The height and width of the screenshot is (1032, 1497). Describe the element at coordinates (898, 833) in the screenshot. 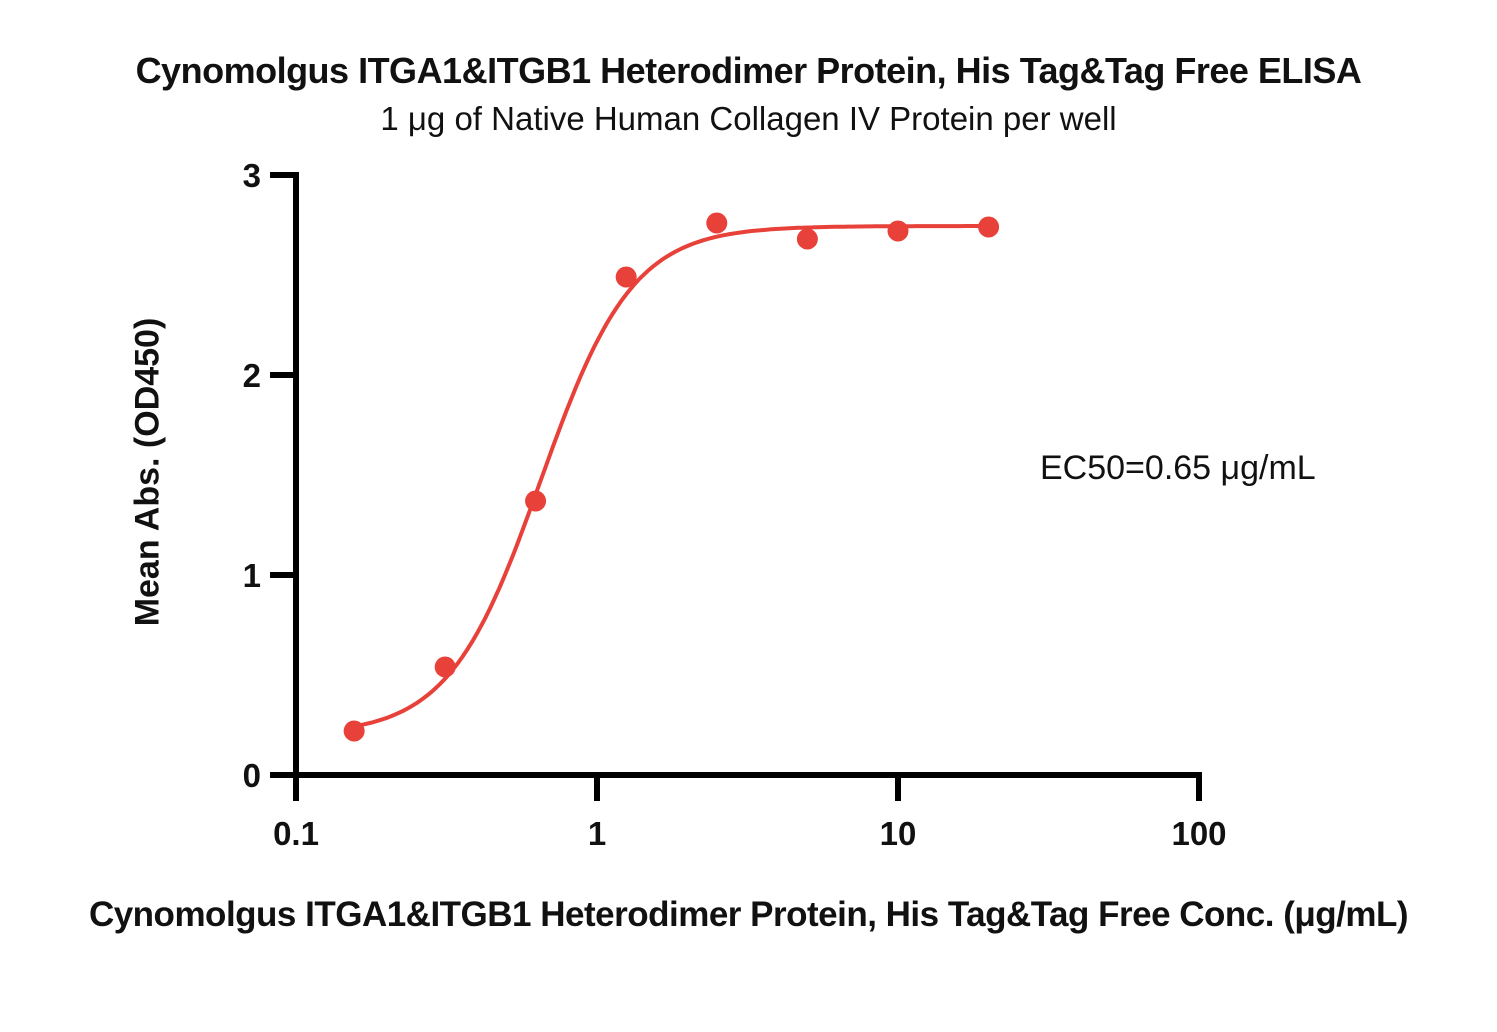

I see `x-tick-label: 10` at that location.